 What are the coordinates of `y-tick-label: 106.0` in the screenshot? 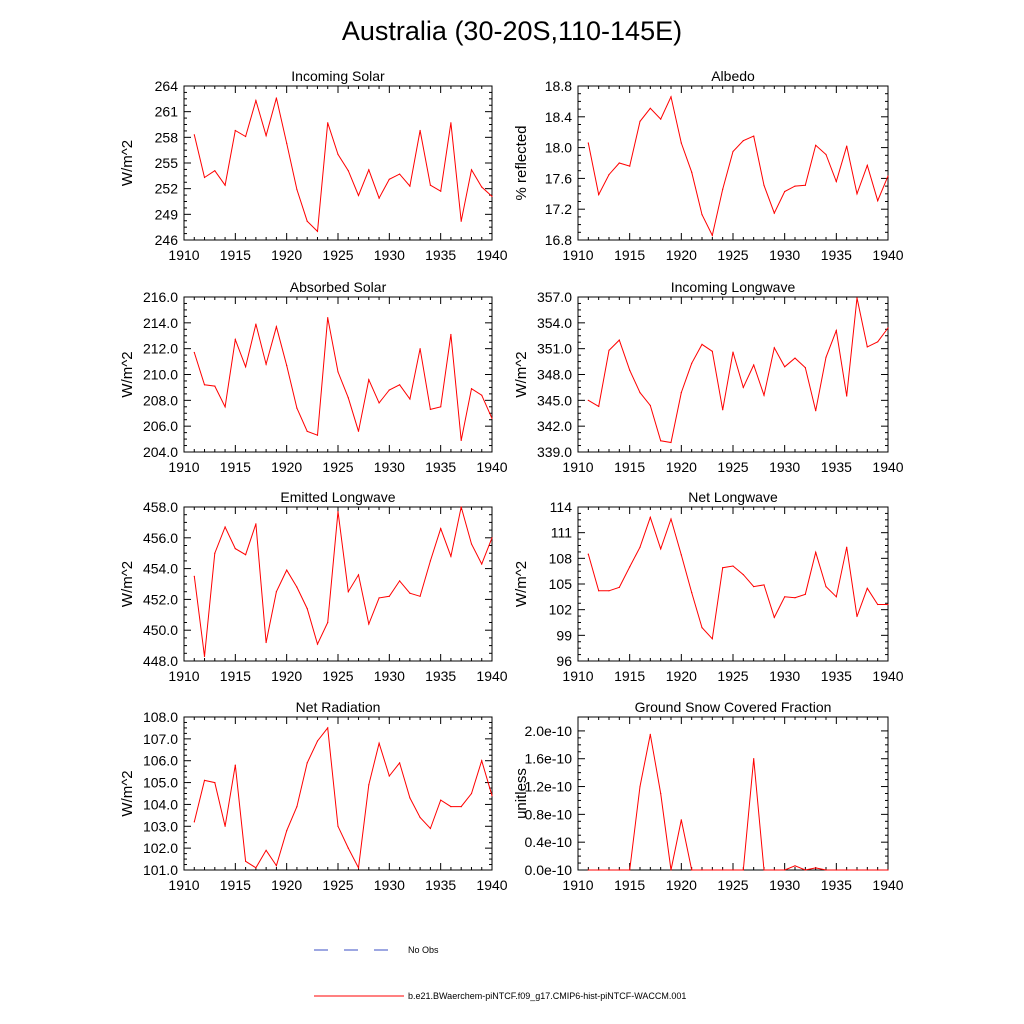 It's located at (160, 761).